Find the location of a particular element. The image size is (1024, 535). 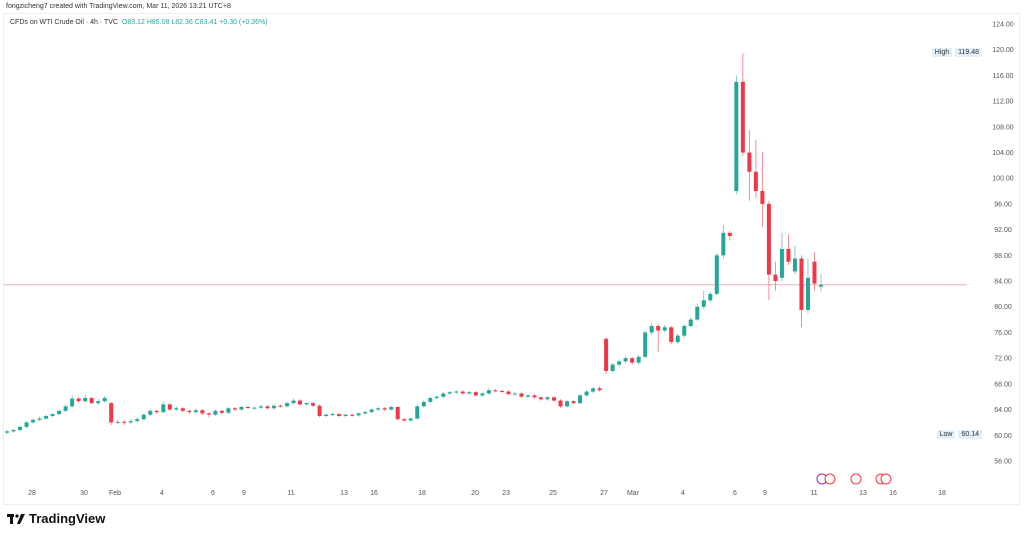

price-tick-label: 100.00 is located at coordinates (1003, 179).